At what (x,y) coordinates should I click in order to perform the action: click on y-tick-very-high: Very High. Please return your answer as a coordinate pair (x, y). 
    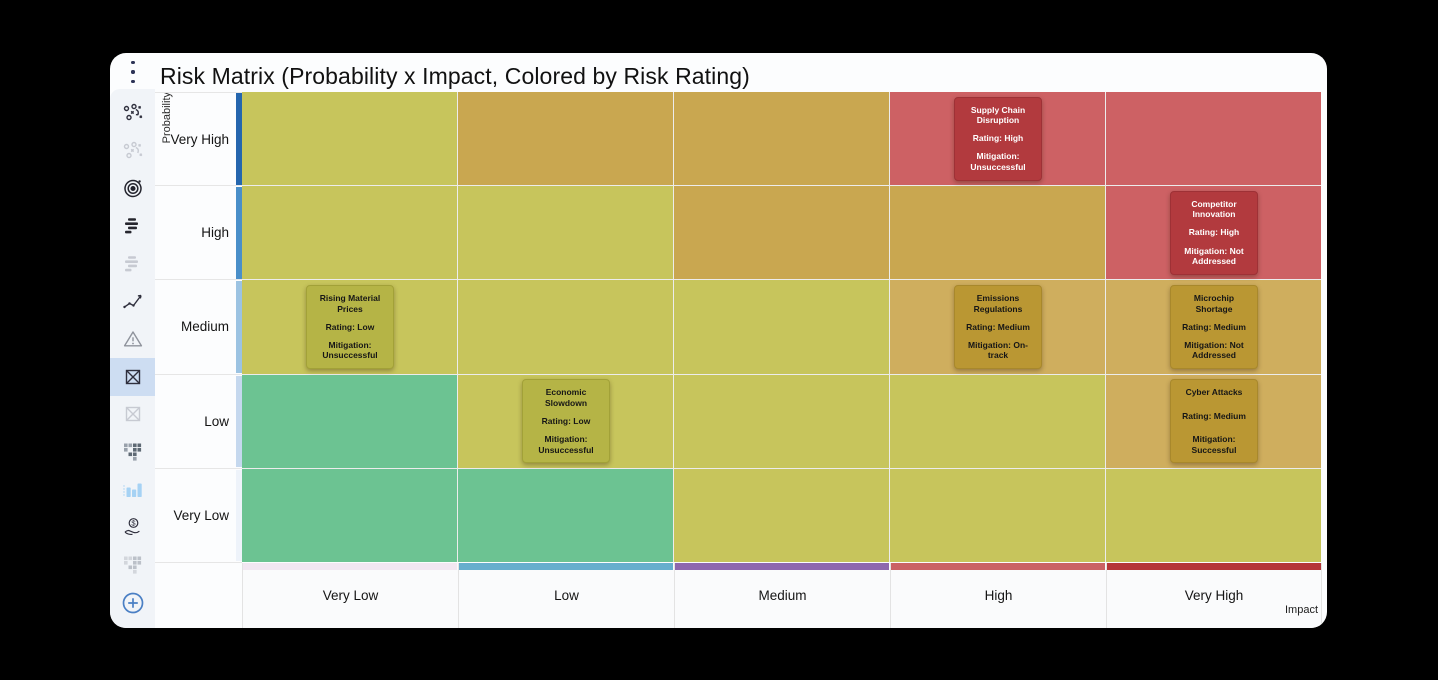
    Looking at the image, I should click on (198, 139).